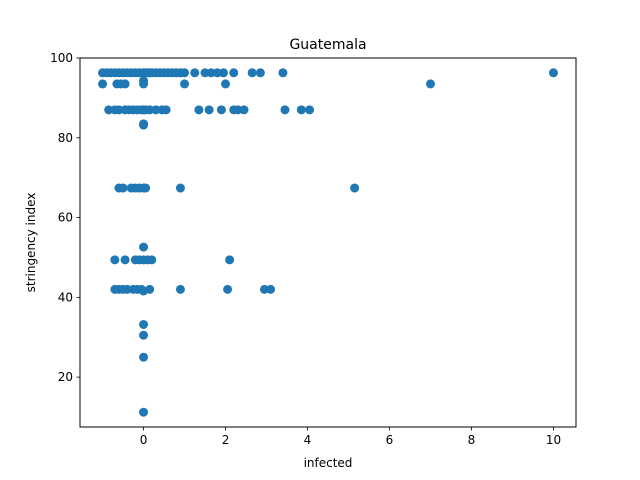 This screenshot has width=640, height=480. I want to click on x-axis: 0 2 4 6 8 10, so click(350, 437).